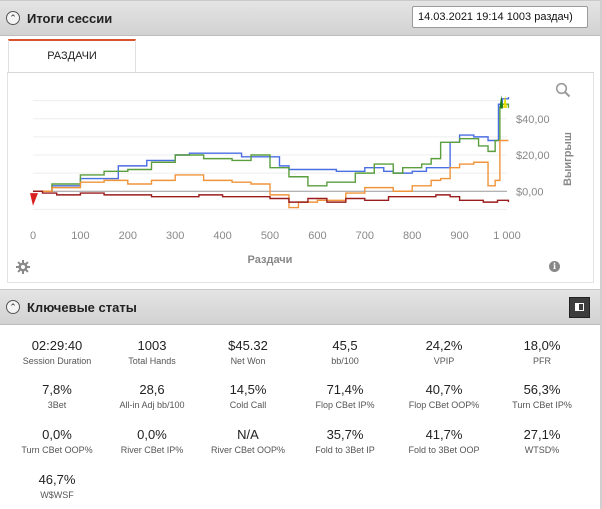 This screenshot has height=509, width=602. What do you see at coordinates (82, 307) in the screenshot?
I see `key-stats-title: Ключевые статы` at bounding box center [82, 307].